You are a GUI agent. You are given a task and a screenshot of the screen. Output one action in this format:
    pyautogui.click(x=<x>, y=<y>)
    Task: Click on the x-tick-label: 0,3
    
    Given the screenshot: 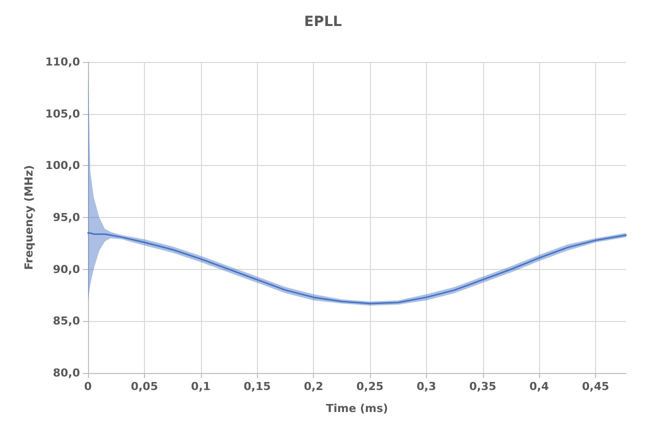 What is the action you would take?
    pyautogui.click(x=426, y=386)
    